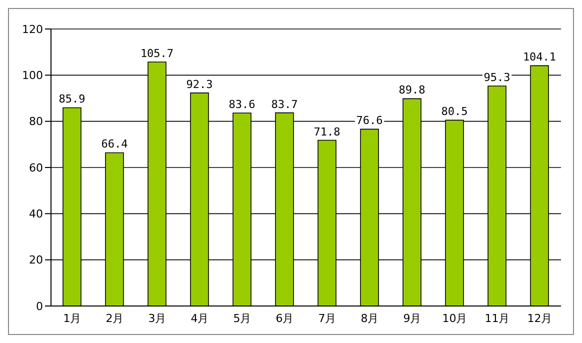 Image resolution: width=582 pixels, height=343 pixels. Describe the element at coordinates (455, 318) in the screenshot. I see `x-tick-label: 10月` at that location.